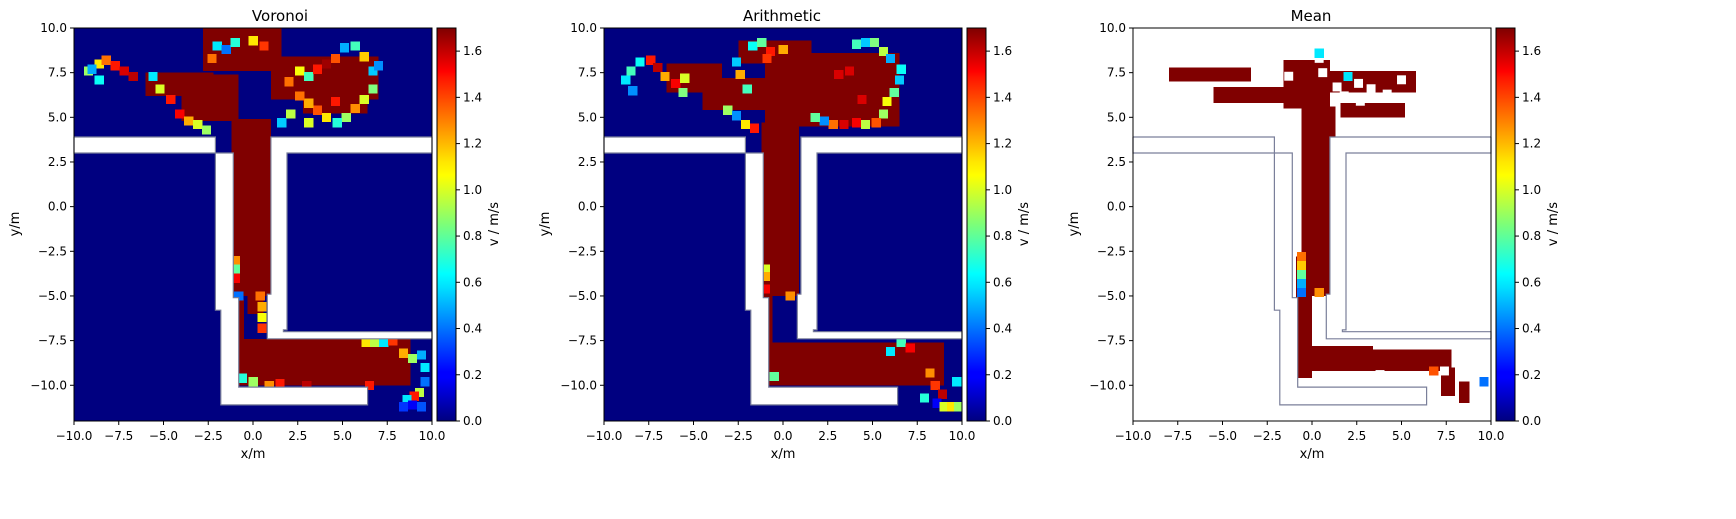 This screenshot has height=519, width=1736. I want to click on y-tick-label: −5.0, so click(582, 296).